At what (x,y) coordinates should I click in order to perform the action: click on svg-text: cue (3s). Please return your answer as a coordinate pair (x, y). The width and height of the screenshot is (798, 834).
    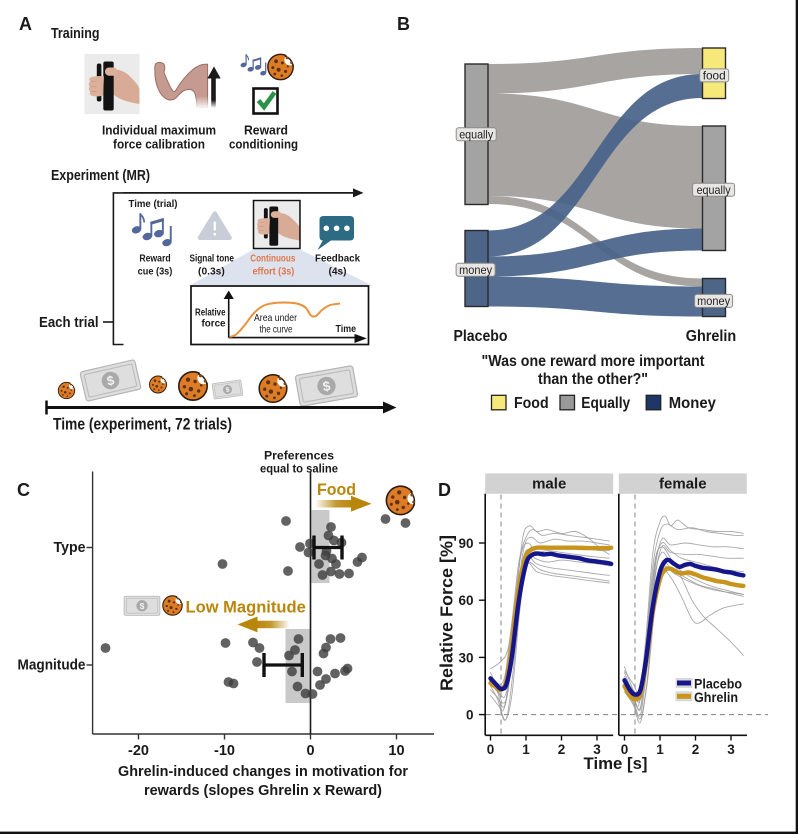
    Looking at the image, I should click on (155, 271).